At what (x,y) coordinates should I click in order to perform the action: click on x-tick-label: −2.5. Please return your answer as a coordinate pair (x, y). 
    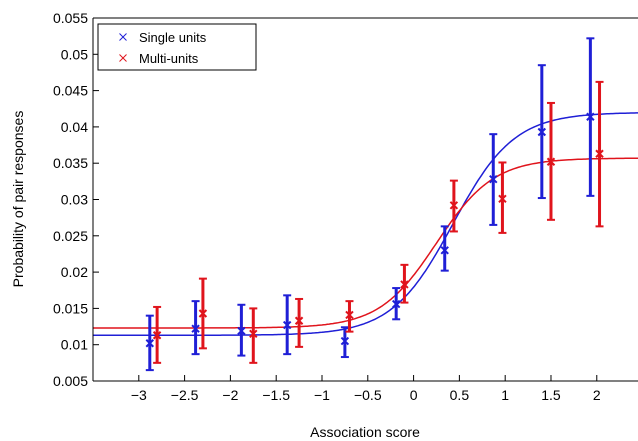
    Looking at the image, I should click on (185, 395).